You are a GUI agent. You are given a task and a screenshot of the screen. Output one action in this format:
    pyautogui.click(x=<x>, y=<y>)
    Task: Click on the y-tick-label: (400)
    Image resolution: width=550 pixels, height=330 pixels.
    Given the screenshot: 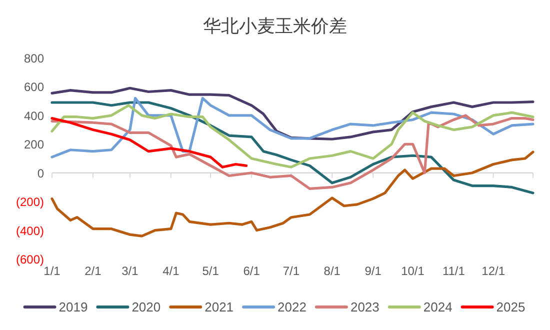 What is the action you would take?
    pyautogui.click(x=30, y=231)
    